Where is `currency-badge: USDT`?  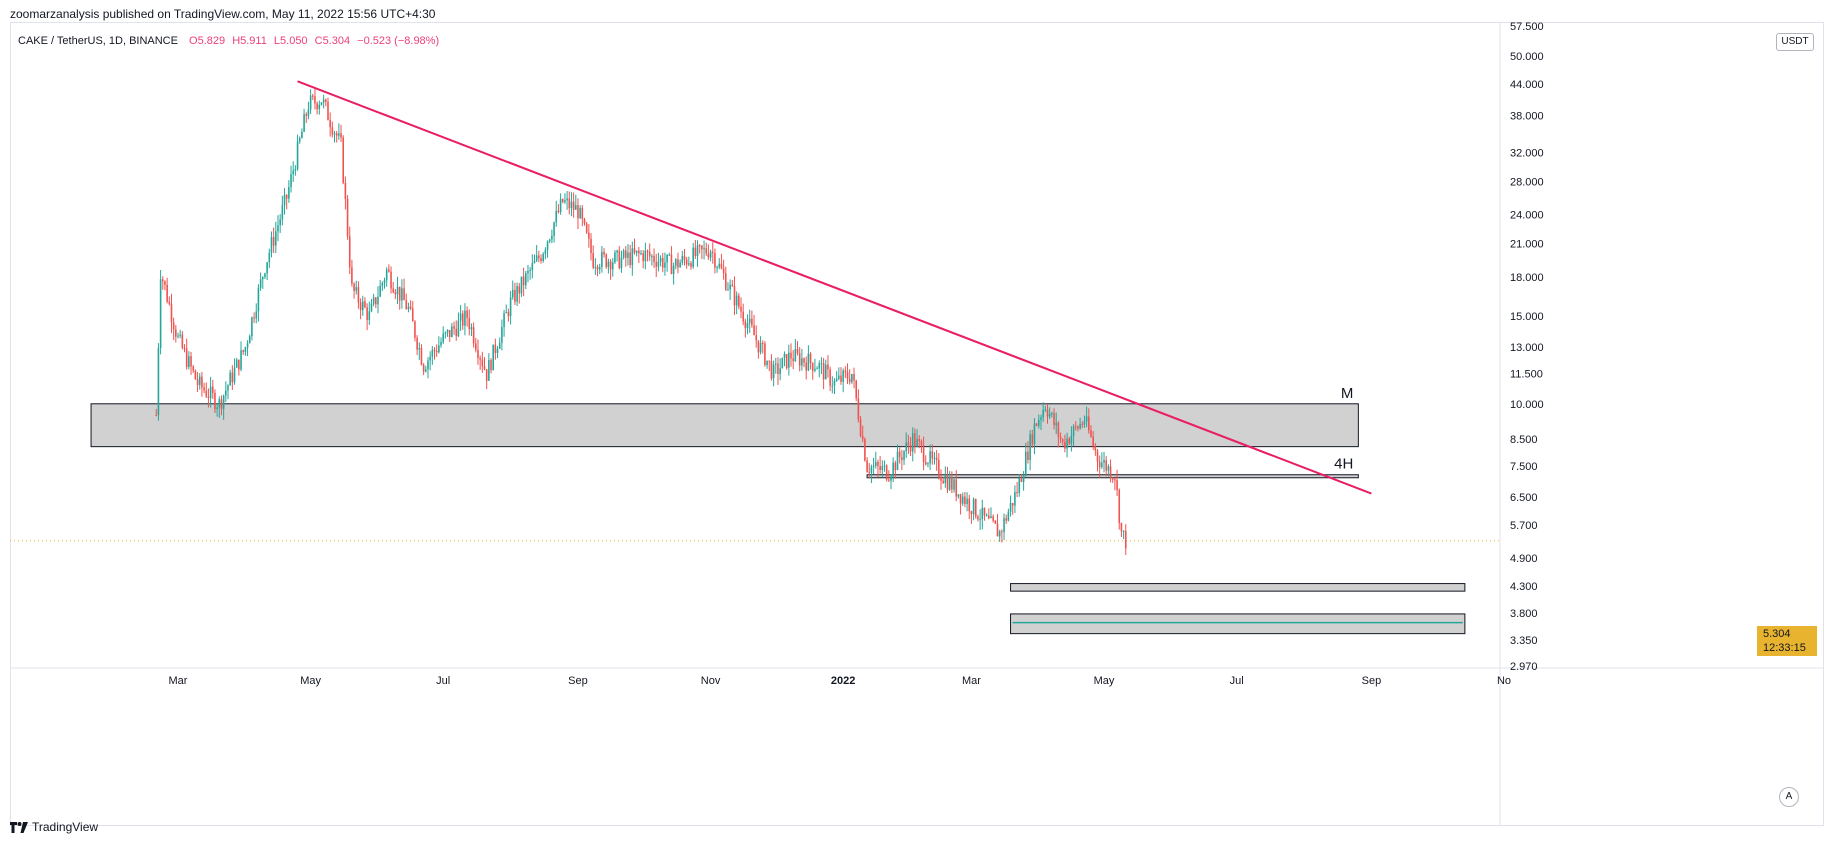
currency-badge: USDT is located at coordinates (1795, 42).